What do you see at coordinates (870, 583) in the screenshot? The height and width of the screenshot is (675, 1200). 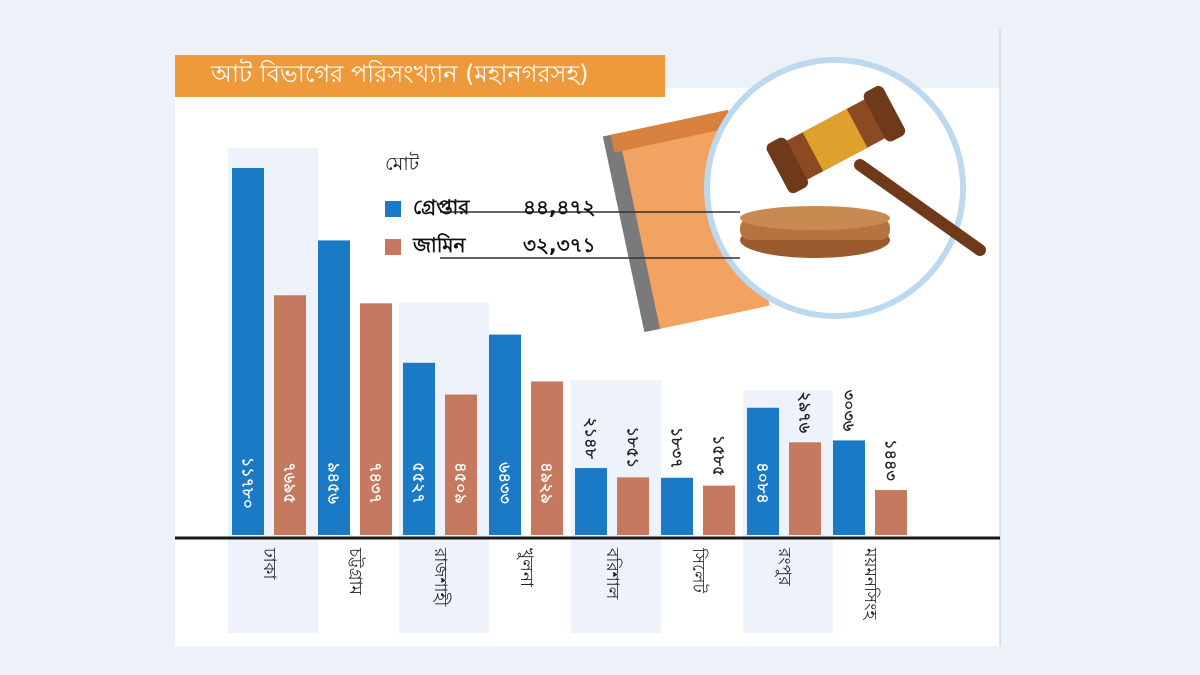 I see `category-label-7: ময়মনসিংহ` at bounding box center [870, 583].